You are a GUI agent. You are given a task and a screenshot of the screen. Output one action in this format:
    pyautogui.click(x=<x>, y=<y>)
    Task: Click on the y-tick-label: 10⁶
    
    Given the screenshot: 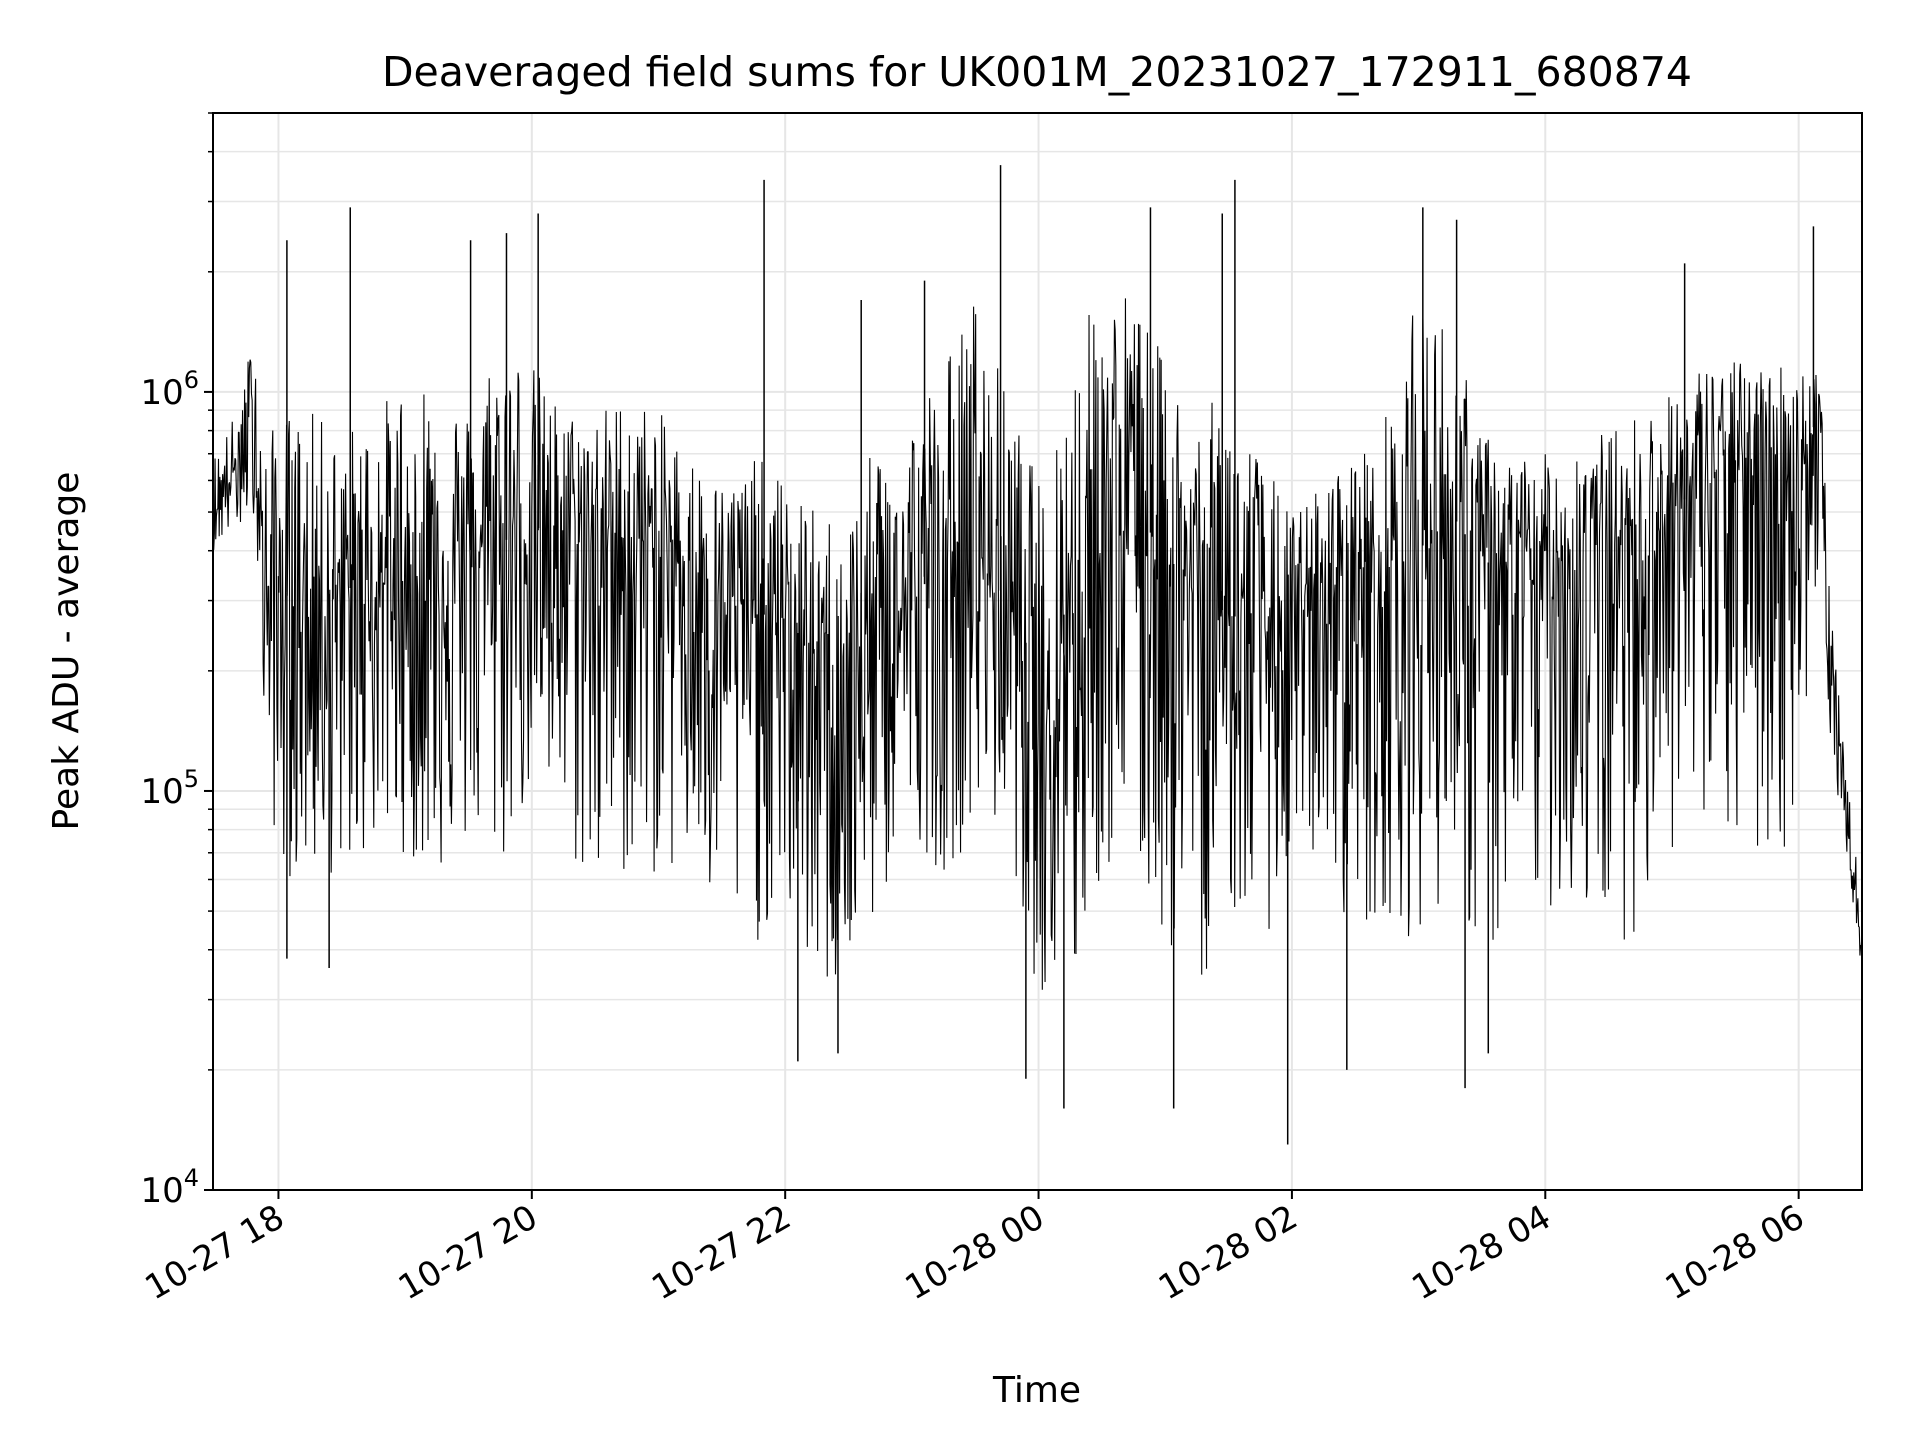 What is the action you would take?
    pyautogui.click(x=169, y=389)
    